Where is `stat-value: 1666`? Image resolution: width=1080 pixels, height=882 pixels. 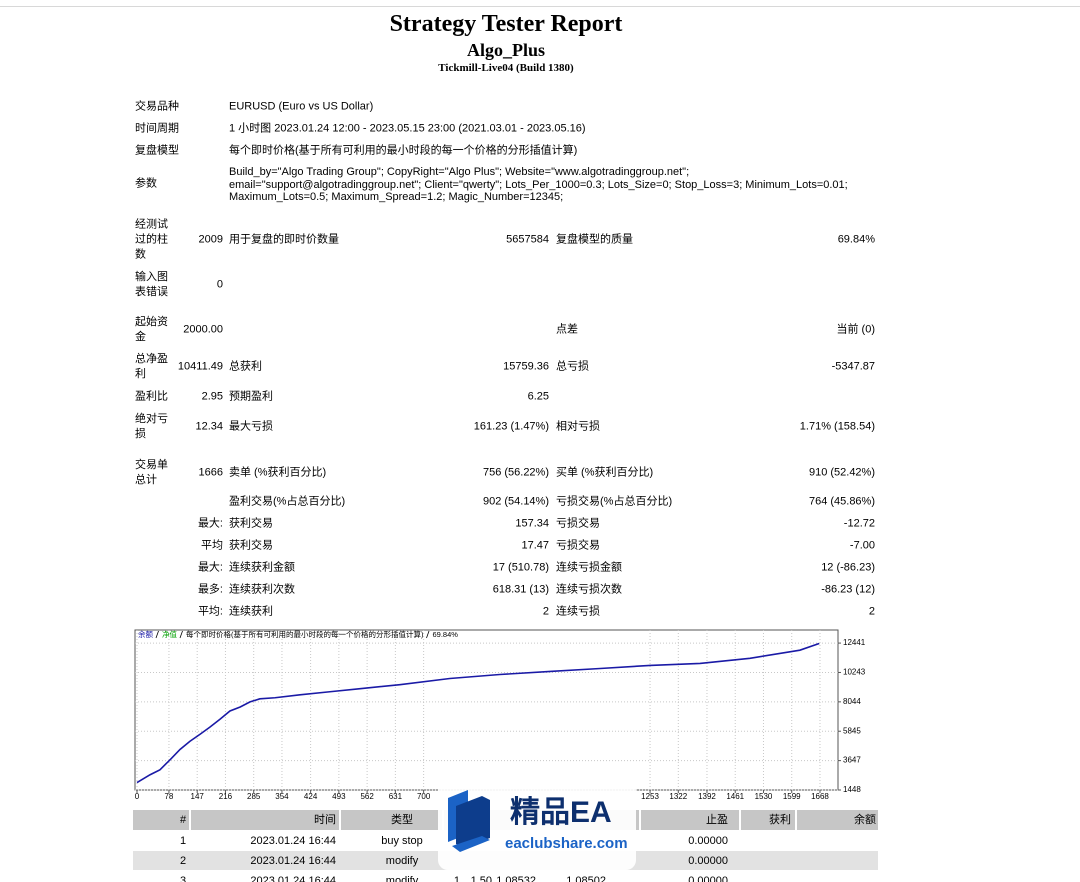 stat-value: 1666 is located at coordinates (210, 472).